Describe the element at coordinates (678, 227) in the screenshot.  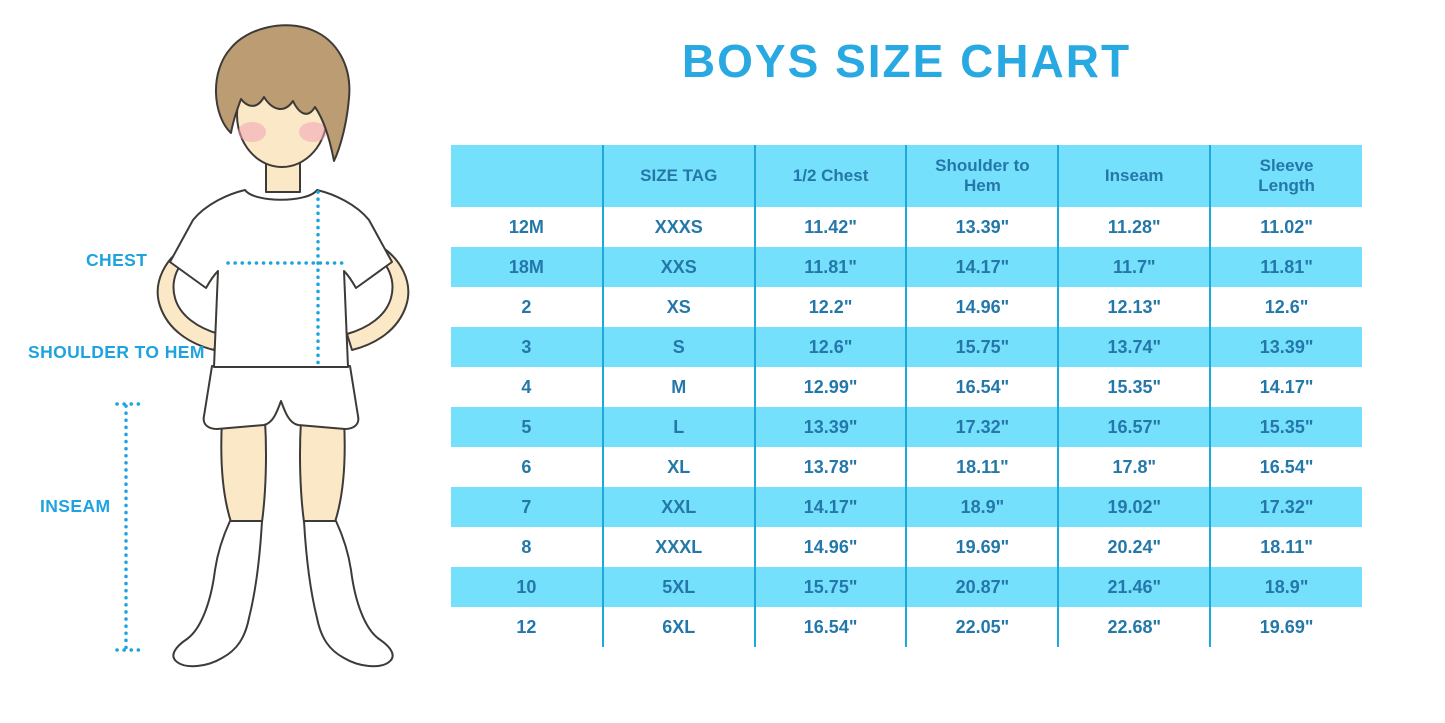
I see `table-cell: XXXS` at that location.